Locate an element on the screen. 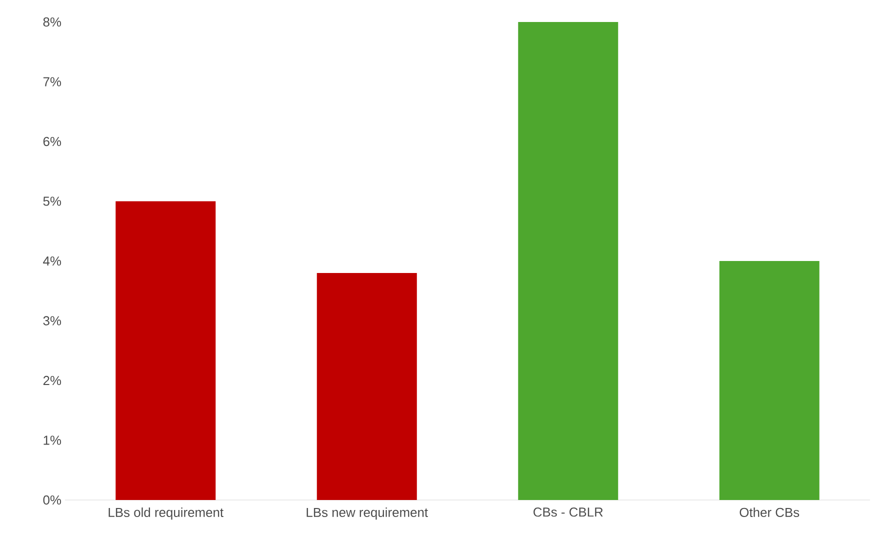  y-tick-label: 6% is located at coordinates (52, 141).